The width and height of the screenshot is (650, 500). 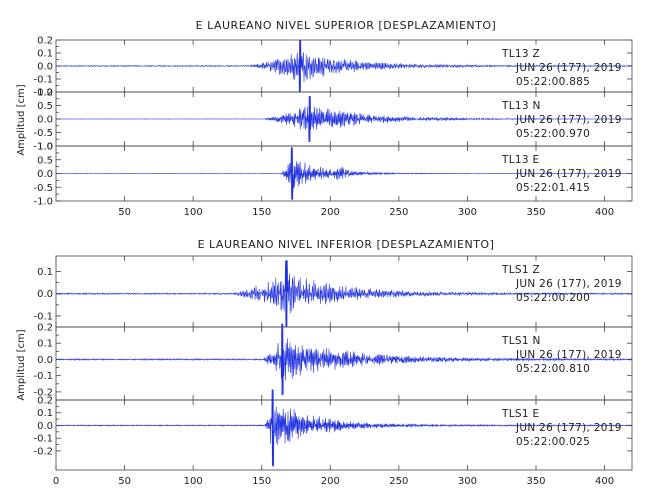 I want to click on trace-time-label: 05:22:00.970, so click(x=553, y=134).